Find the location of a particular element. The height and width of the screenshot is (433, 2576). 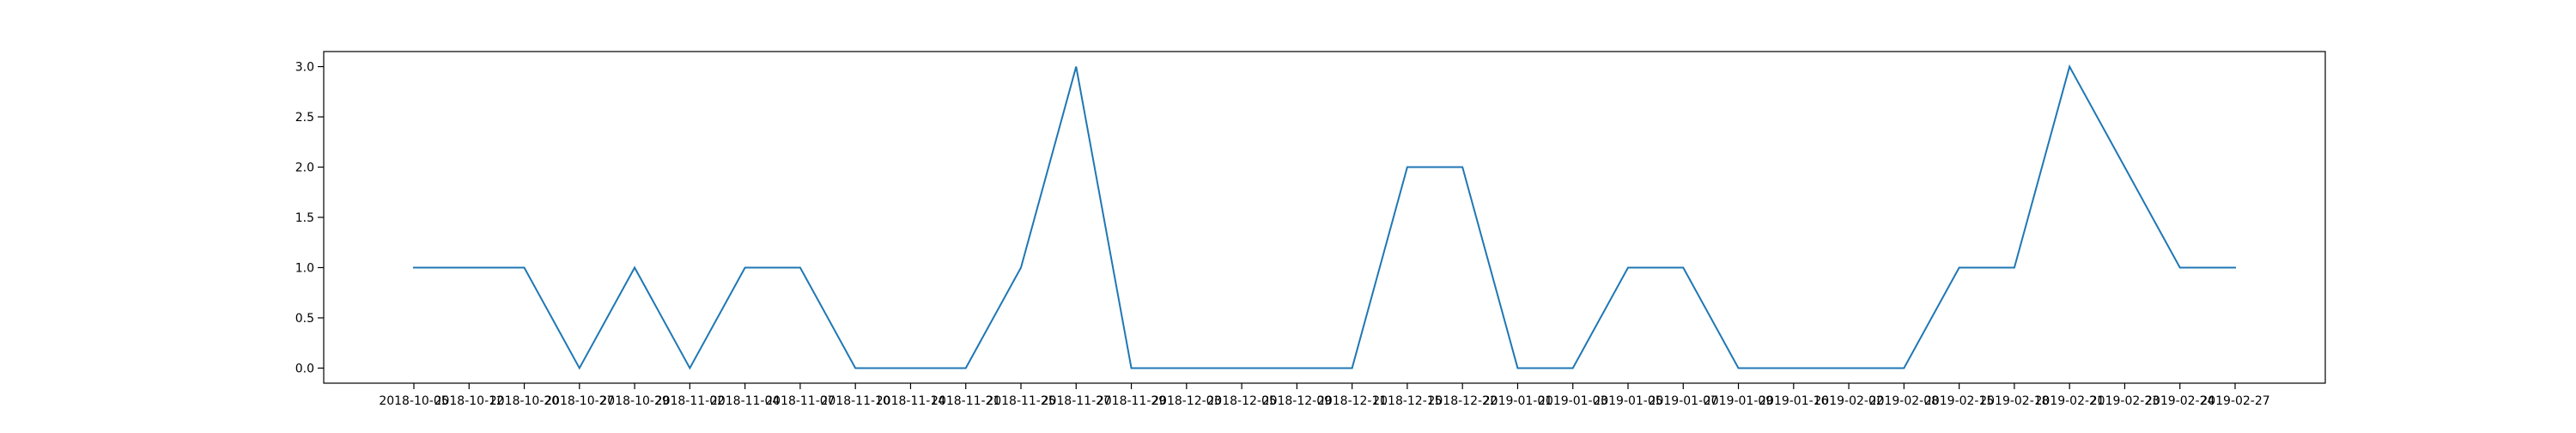

x-tick-label: 2018-12-15 is located at coordinates (1407, 401).